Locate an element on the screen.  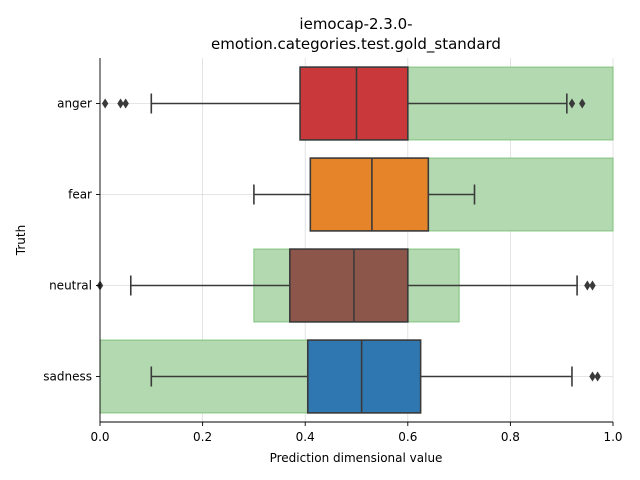
x-tick-label-4: 0.8 is located at coordinates (510, 437).